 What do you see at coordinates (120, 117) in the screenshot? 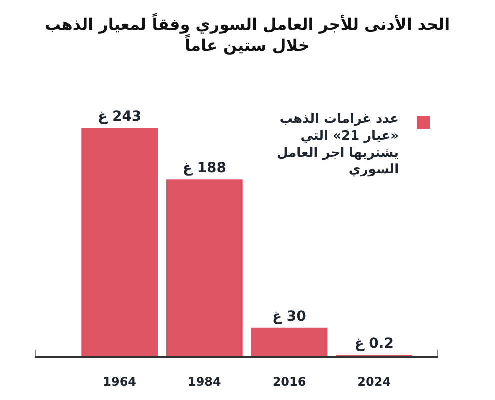
I see `data-label: 243 غ` at bounding box center [120, 117].